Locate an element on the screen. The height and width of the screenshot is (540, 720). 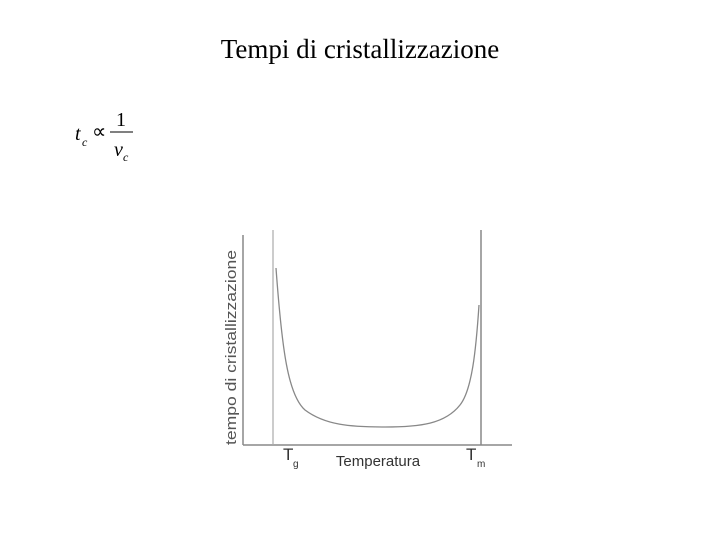
y-axis-label: tempo di cristallizzazione is located at coordinates (231, 347).